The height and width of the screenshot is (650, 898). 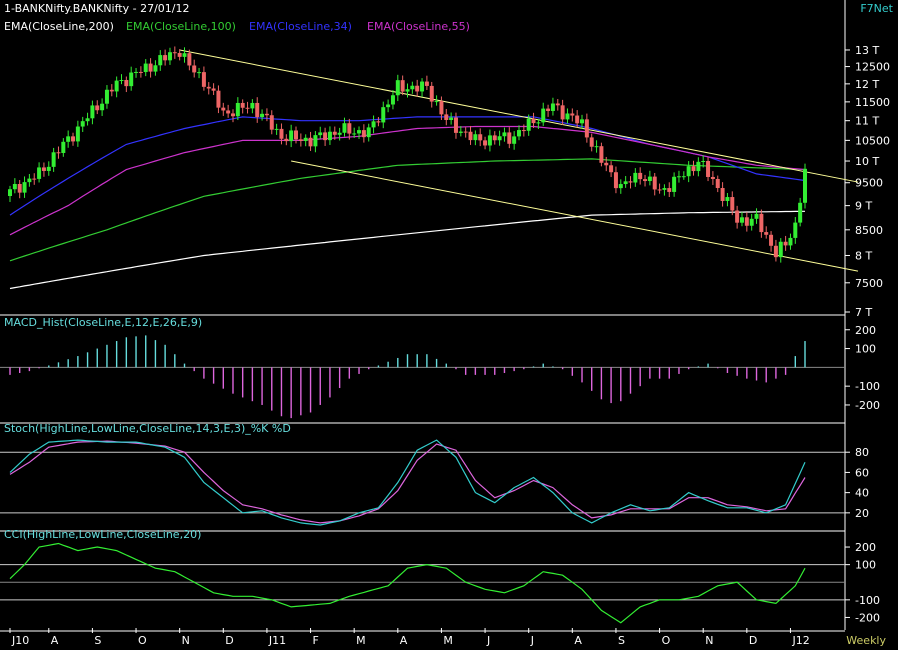 I want to click on legend-ema-200: EMA(CloseLine,200), so click(x=59, y=26).